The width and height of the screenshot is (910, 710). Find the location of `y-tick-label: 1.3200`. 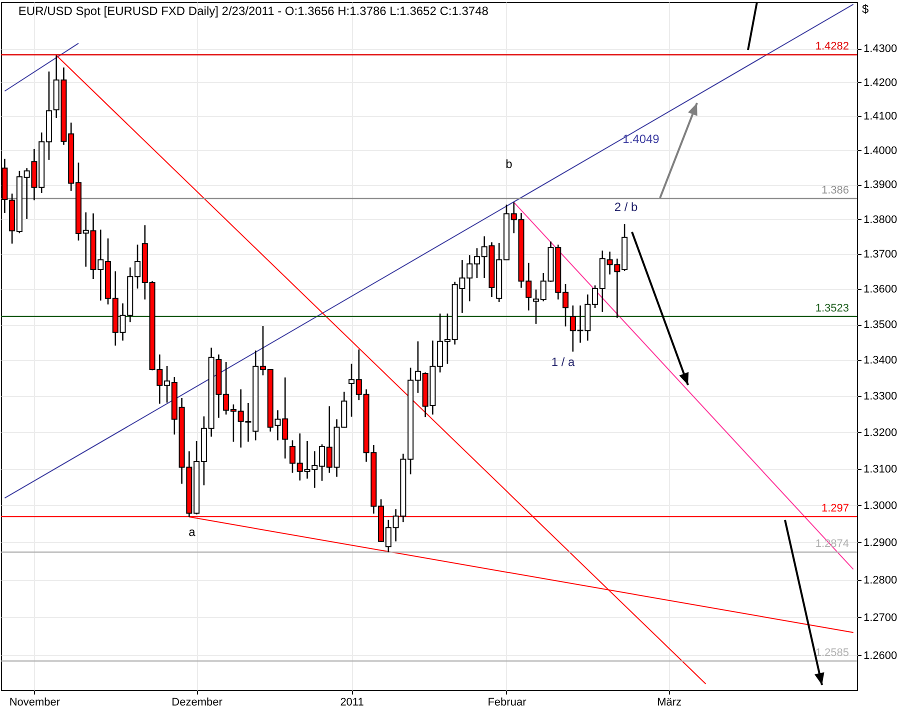

y-tick-label: 1.3200 is located at coordinates (881, 432).